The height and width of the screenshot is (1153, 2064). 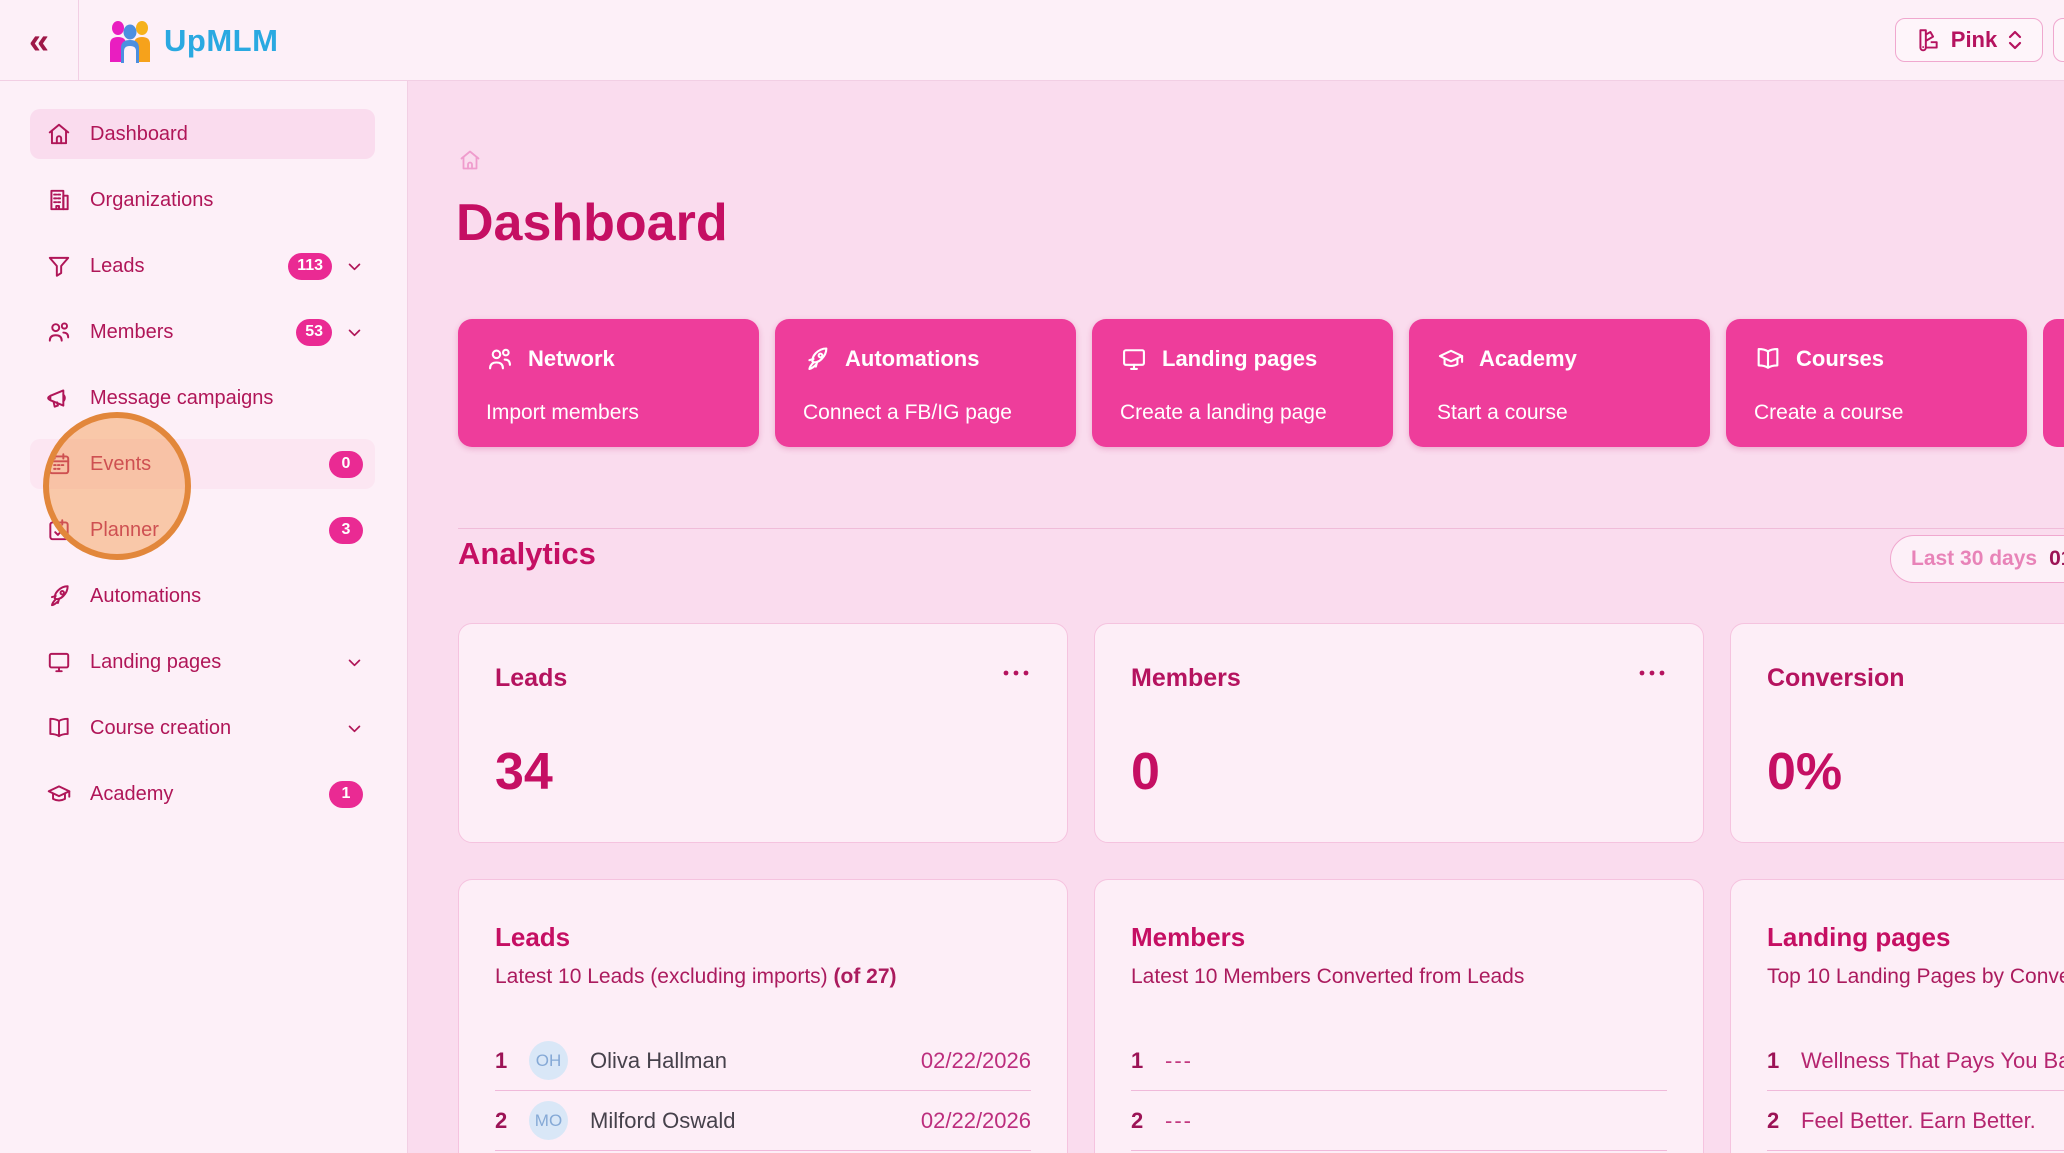 What do you see at coordinates (59, 464) in the screenshot?
I see `calendar-icon` at bounding box center [59, 464].